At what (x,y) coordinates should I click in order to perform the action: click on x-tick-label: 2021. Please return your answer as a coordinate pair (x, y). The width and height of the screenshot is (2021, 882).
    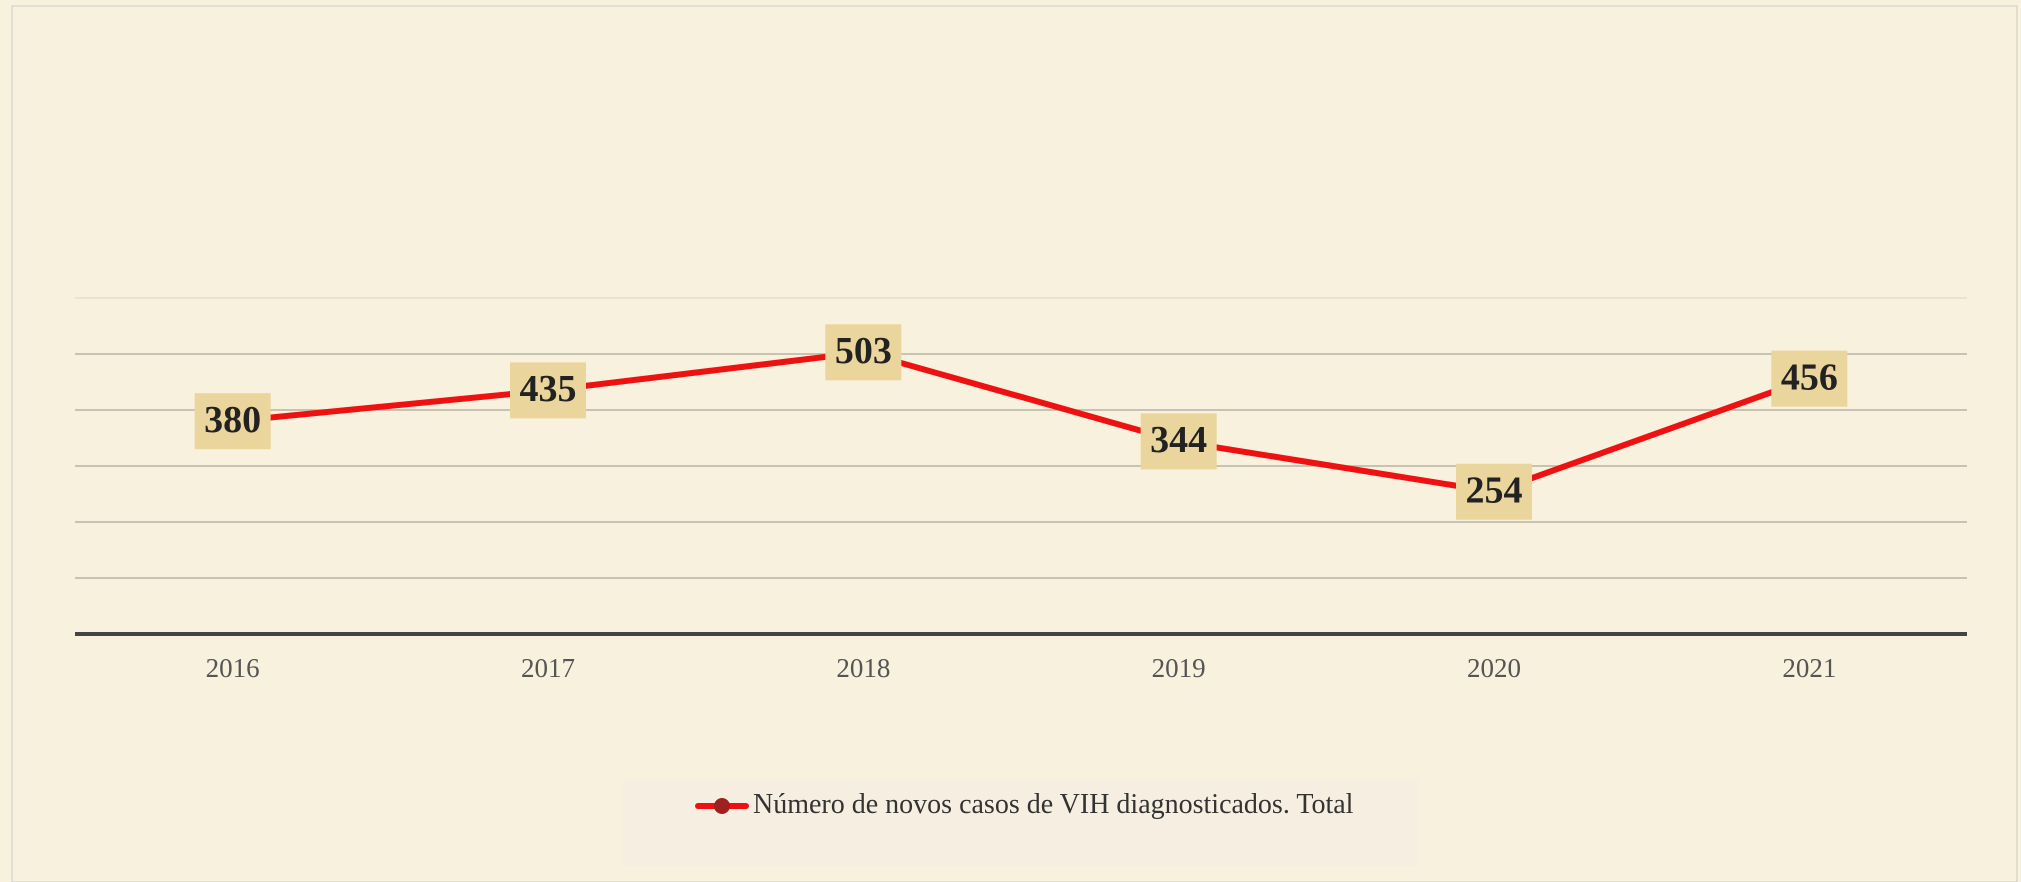
    Looking at the image, I should click on (1809, 668).